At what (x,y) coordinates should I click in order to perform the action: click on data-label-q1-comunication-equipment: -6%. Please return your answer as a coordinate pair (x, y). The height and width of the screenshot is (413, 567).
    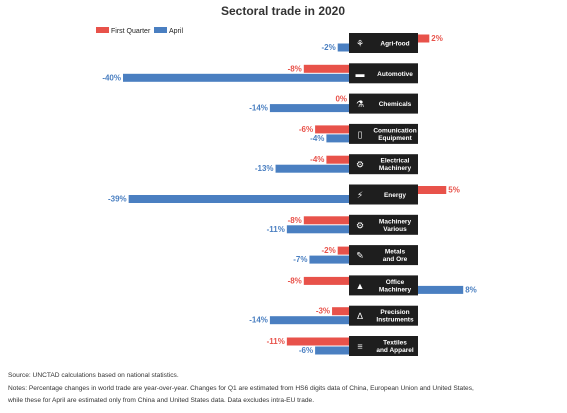
    Looking at the image, I should click on (306, 129).